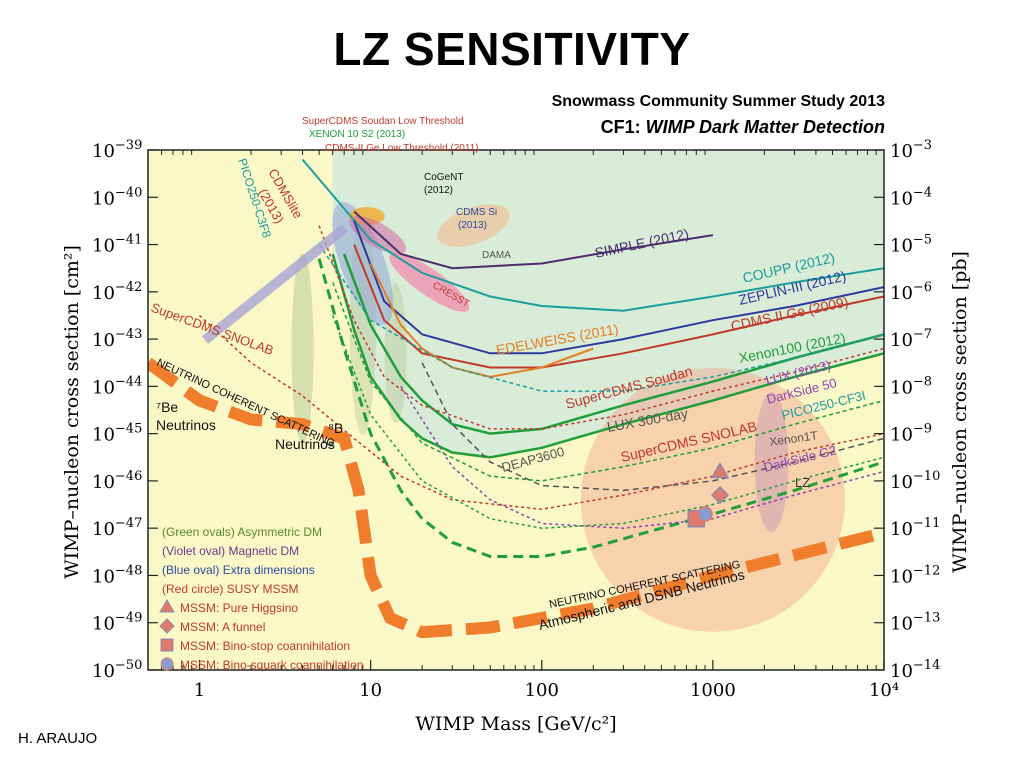 The image size is (1024, 768). I want to click on label-supercdms-low-threshold: SuperCDMS Soudan Low Threshold, so click(383, 121).